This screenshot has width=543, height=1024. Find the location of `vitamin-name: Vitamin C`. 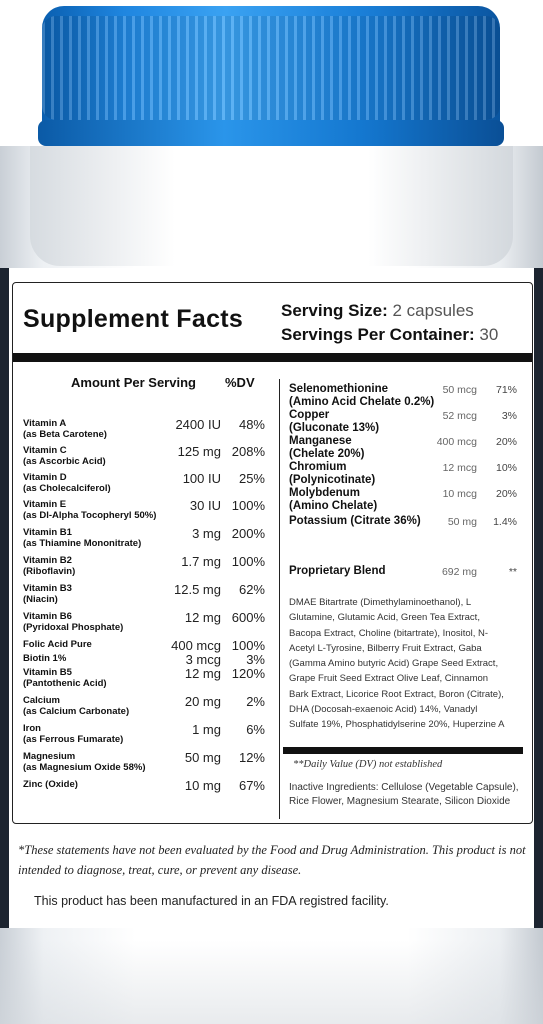

vitamin-name: Vitamin C is located at coordinates (45, 450).